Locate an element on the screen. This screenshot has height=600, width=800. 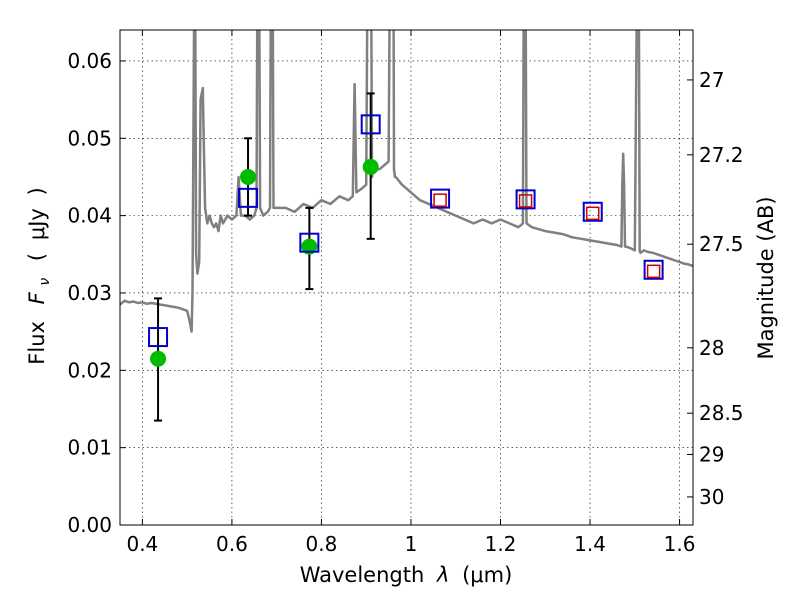
y-tick-label: 0.03 is located at coordinates (89, 293).